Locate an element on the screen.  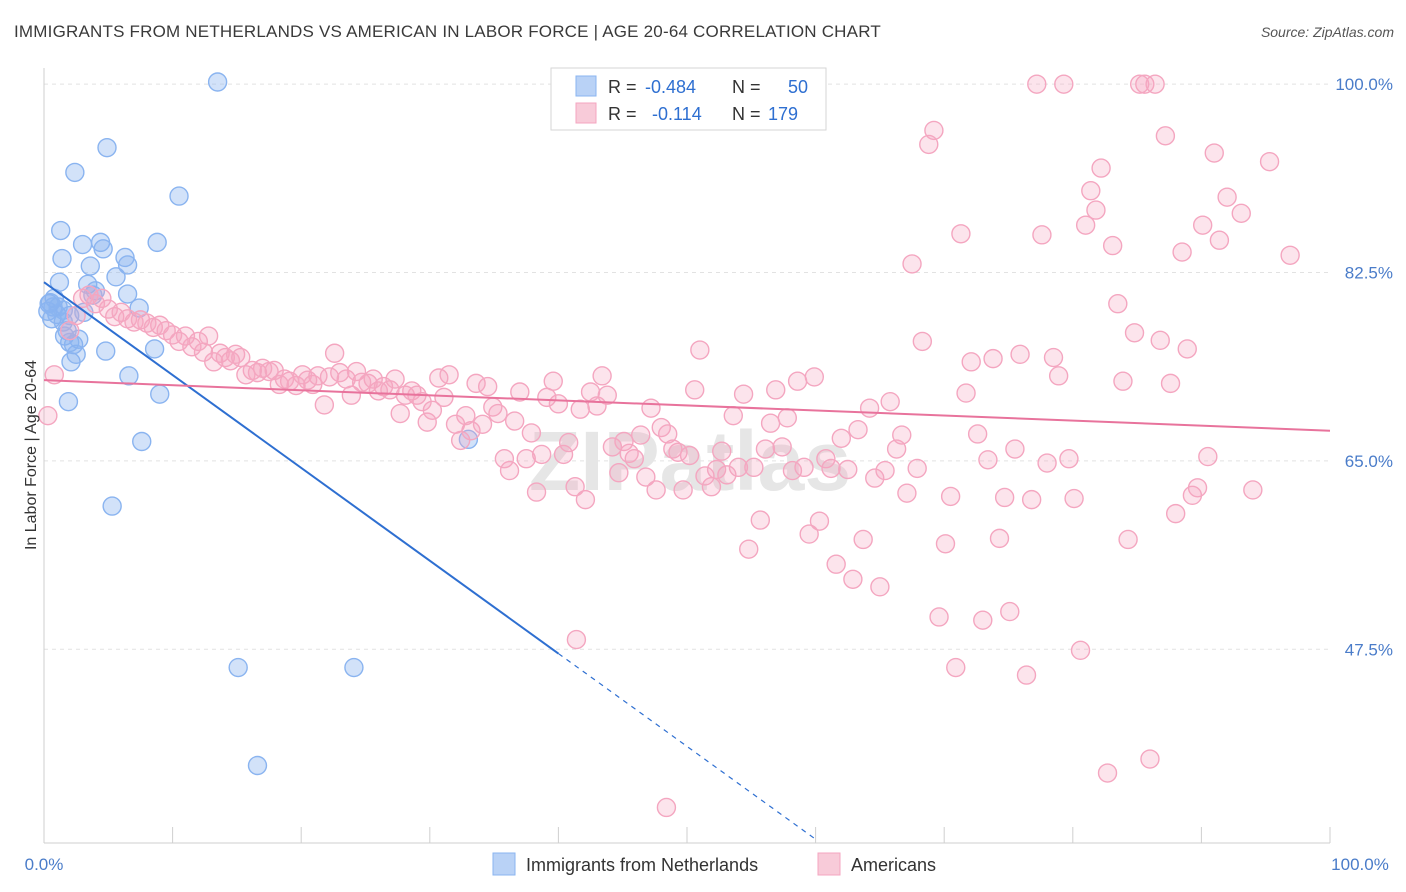
legend-swatch-netherlands is located at coordinates (586, 86).